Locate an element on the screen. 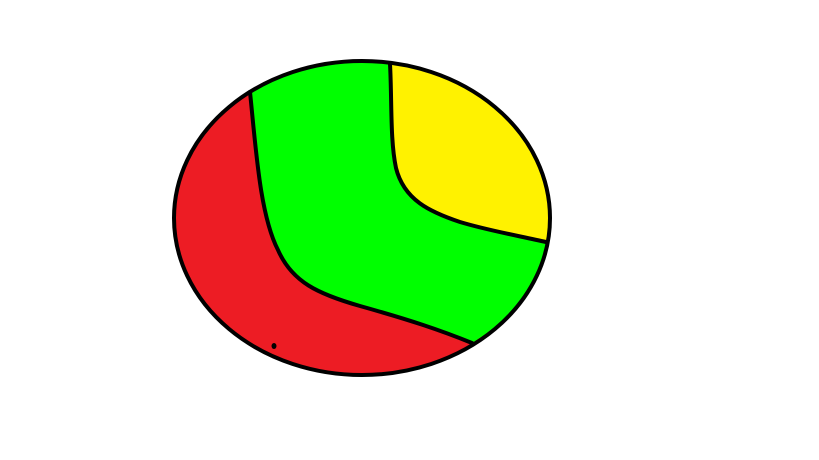  small-dot is located at coordinates (274, 346).